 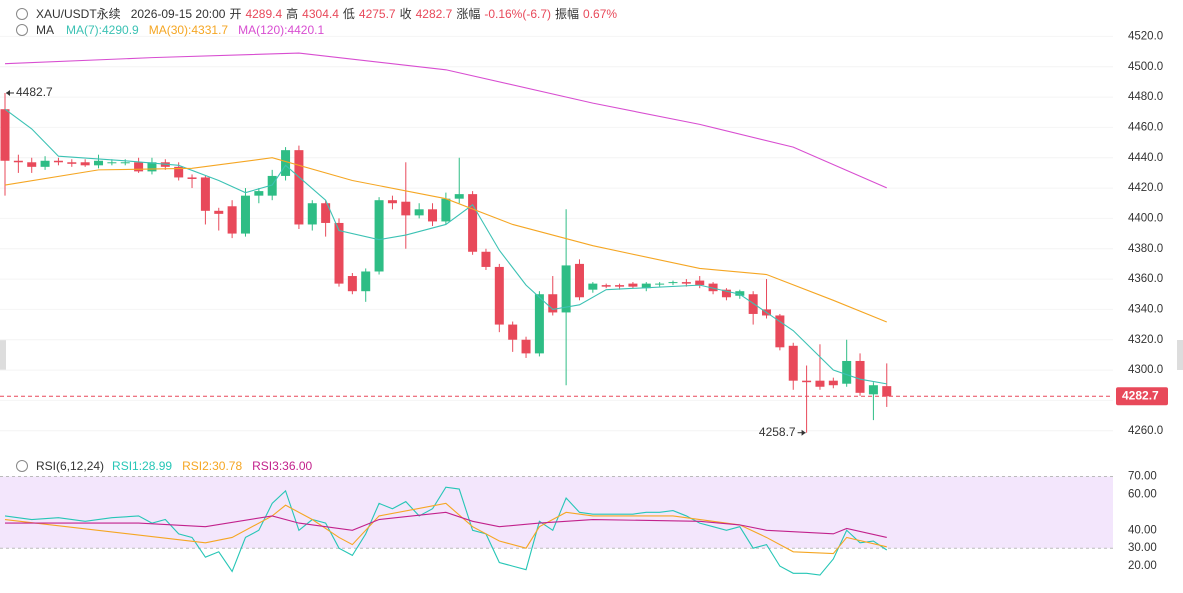 I want to click on legend-entry: MA(30):4331.7, so click(x=188, y=30).